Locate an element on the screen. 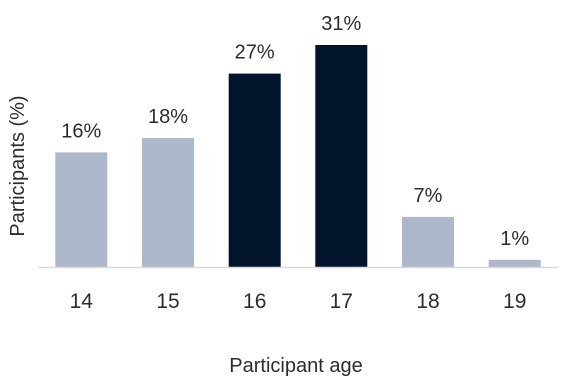  data-label-age-15: 18% is located at coordinates (168, 117).